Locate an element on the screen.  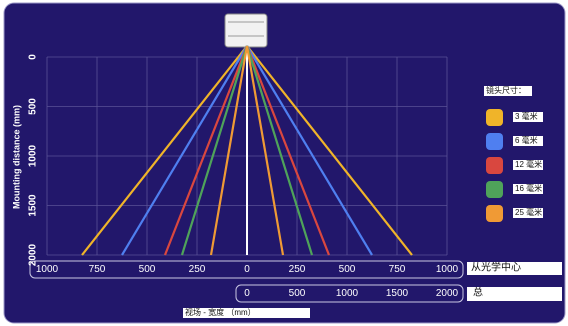
legend-title: 镜头尺寸： is located at coordinates (506, 90).